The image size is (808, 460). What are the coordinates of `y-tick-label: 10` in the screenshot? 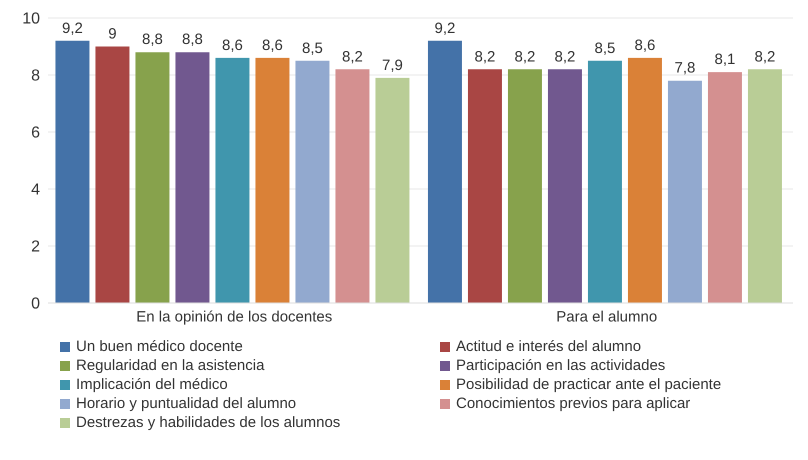 It's located at (31, 19).